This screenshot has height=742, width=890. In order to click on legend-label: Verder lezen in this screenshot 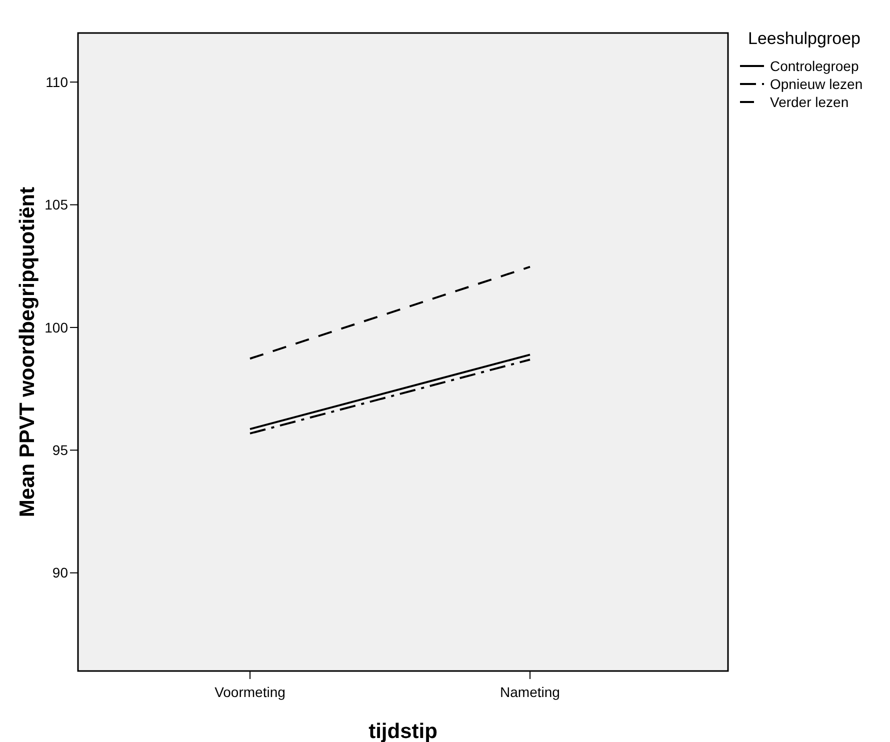, I will do `click(809, 102)`.